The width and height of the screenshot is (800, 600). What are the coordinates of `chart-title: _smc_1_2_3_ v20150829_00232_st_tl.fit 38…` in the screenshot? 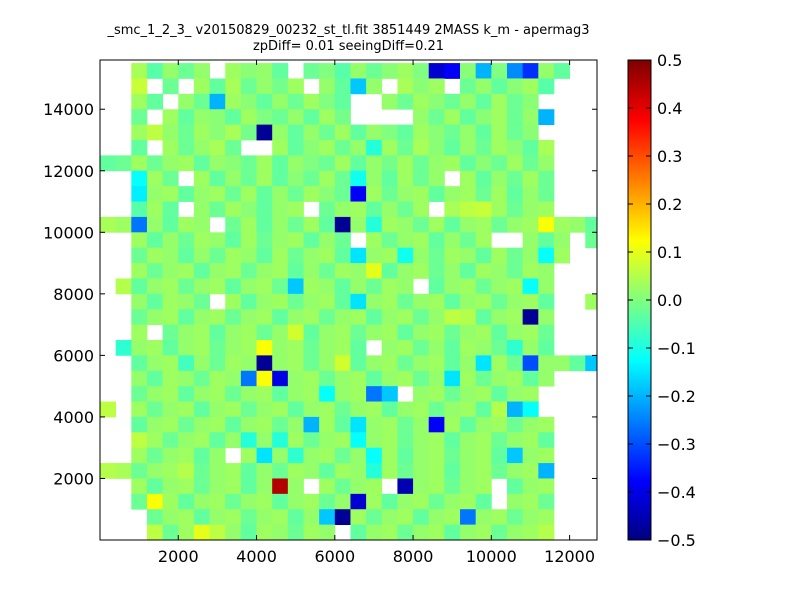 It's located at (348, 30).